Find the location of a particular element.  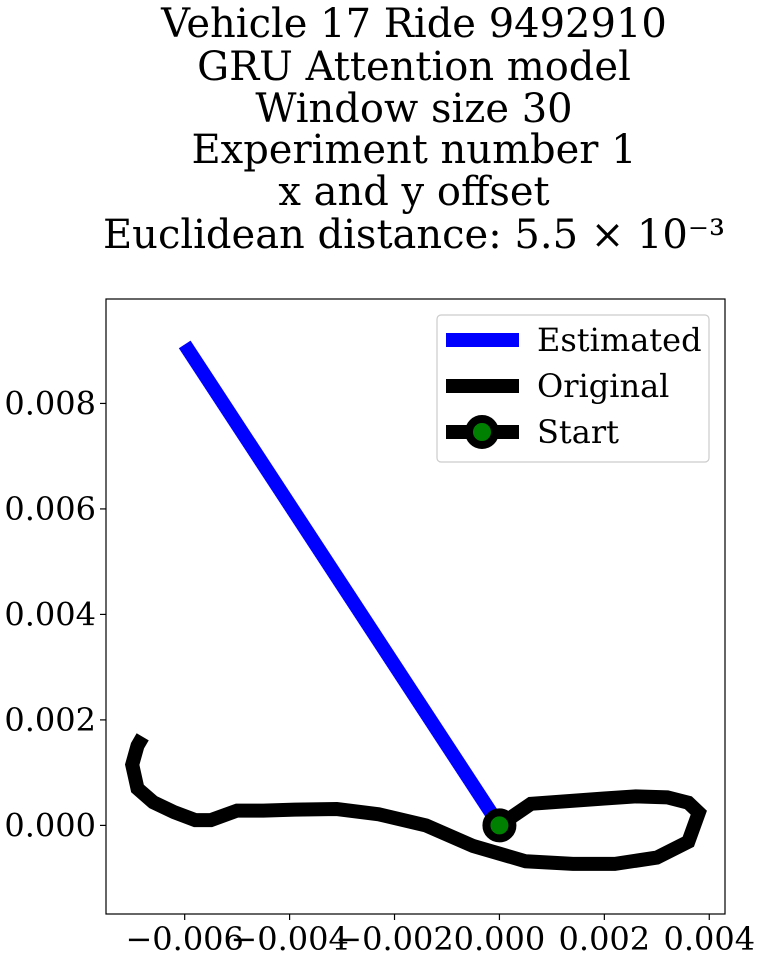

x-tick-label: 0.002 is located at coordinates (605, 939).